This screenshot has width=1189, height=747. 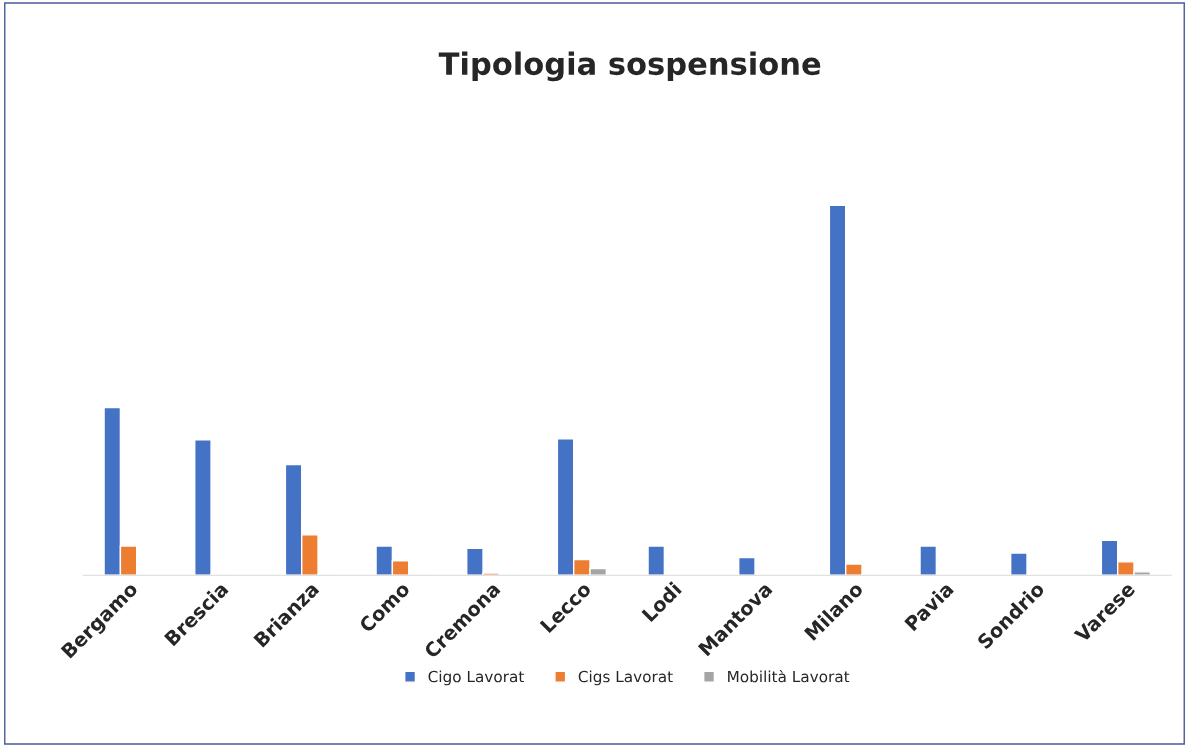 I want to click on legend-label: Mobilità Lavorat, so click(x=789, y=676).